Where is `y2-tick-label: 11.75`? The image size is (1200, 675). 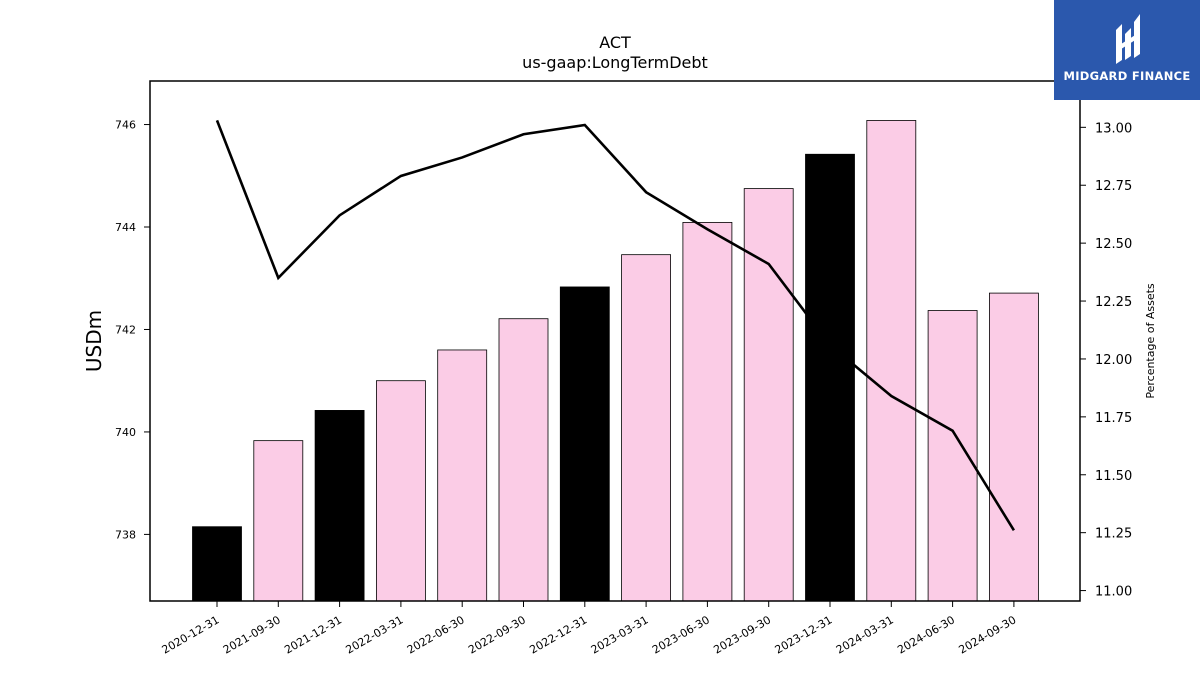
y2-tick-label: 11.75 is located at coordinates (1113, 418).